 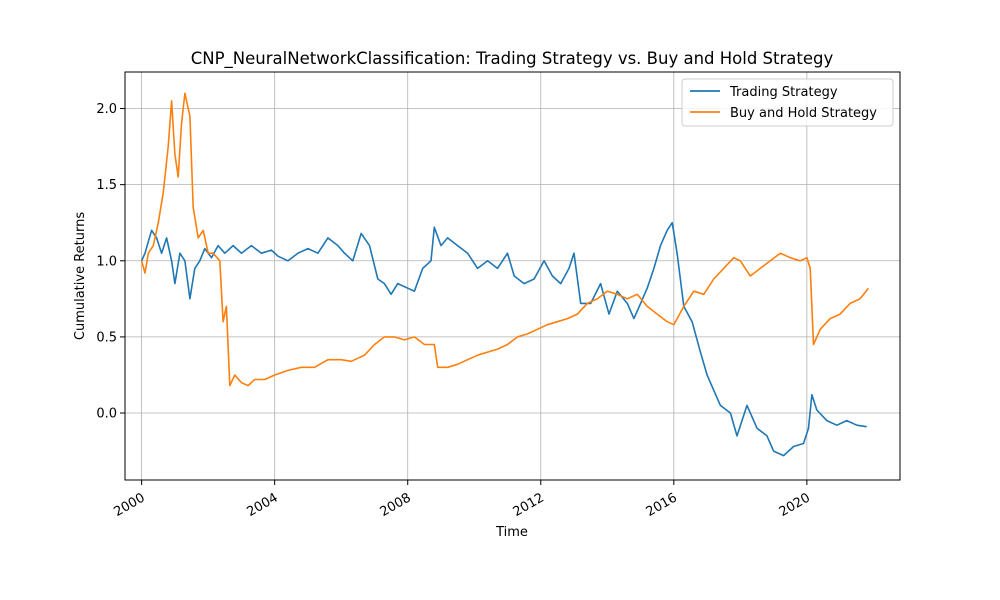 I want to click on y-tick-label: 0.5, so click(x=106, y=337).